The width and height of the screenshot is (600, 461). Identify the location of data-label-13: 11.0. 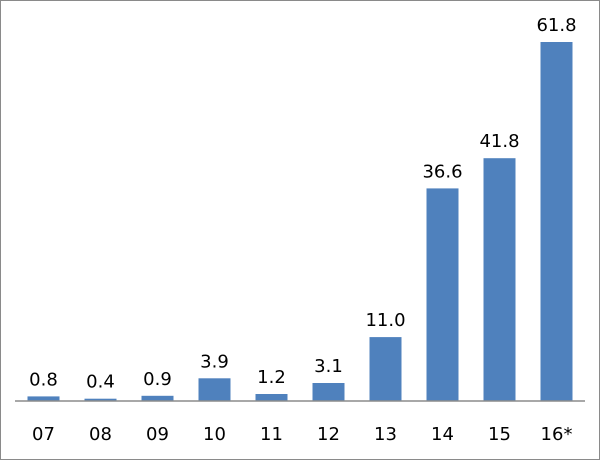
(385, 320).